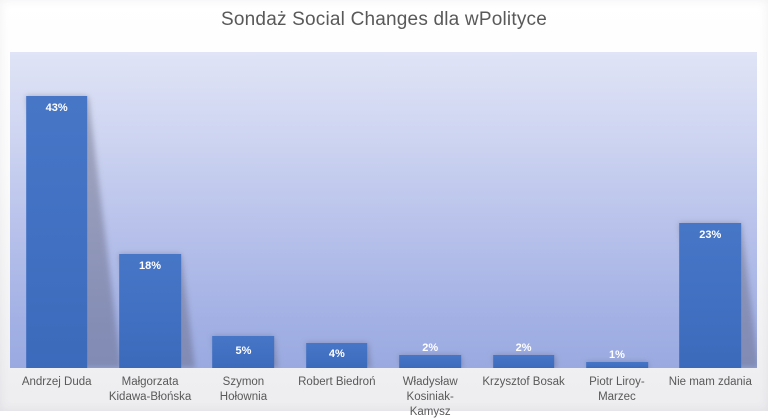 Image resolution: width=768 pixels, height=420 pixels. What do you see at coordinates (56, 382) in the screenshot?
I see `category-label: Andrzej Duda` at bounding box center [56, 382].